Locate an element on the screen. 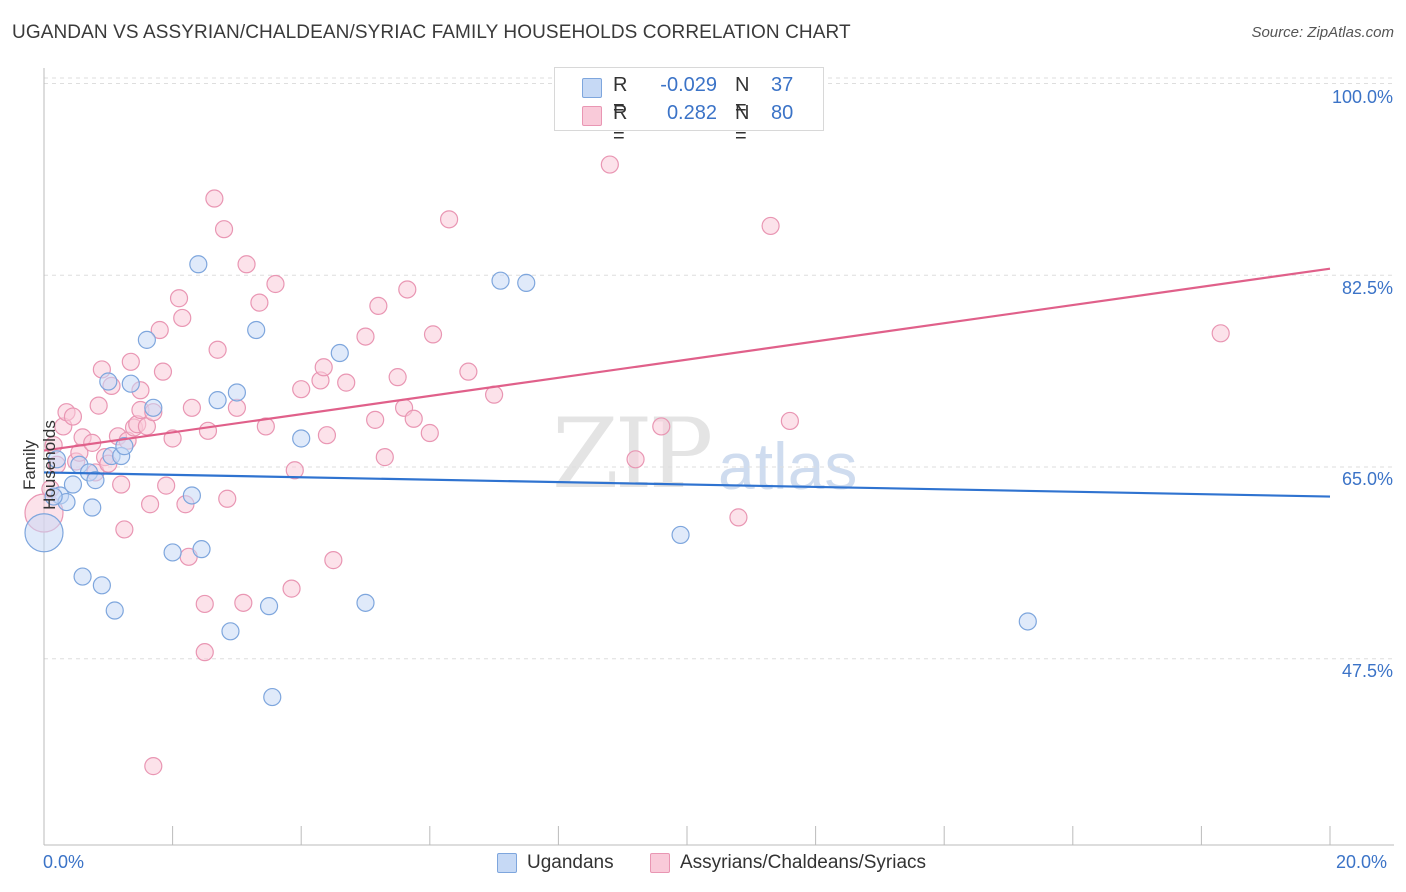 This screenshot has width=1406, height=892. legend-n-value: 80 is located at coordinates (782, 113).